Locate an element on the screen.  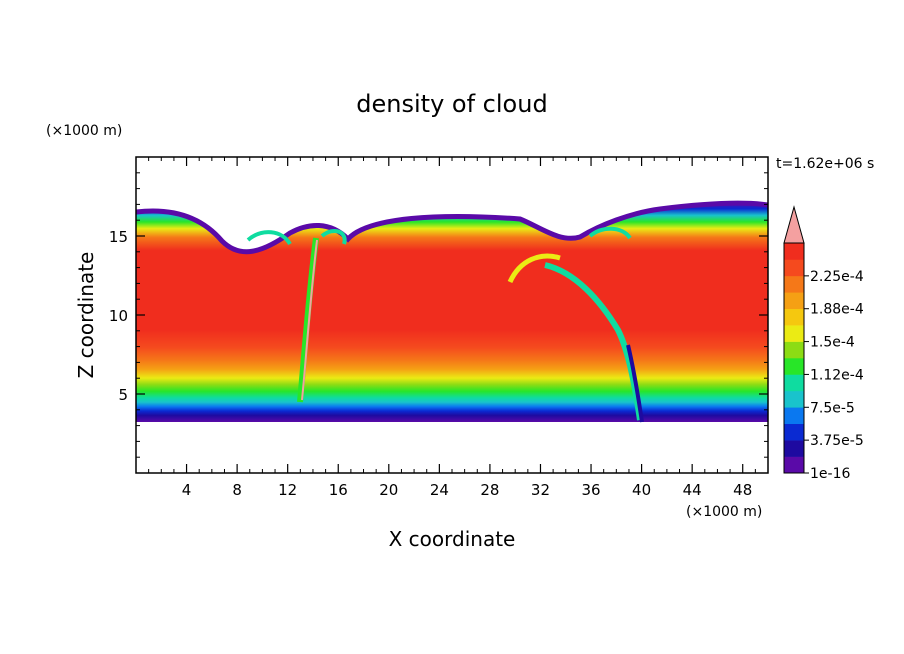
y-unit-label: (×1000 m) is located at coordinates (84, 131).